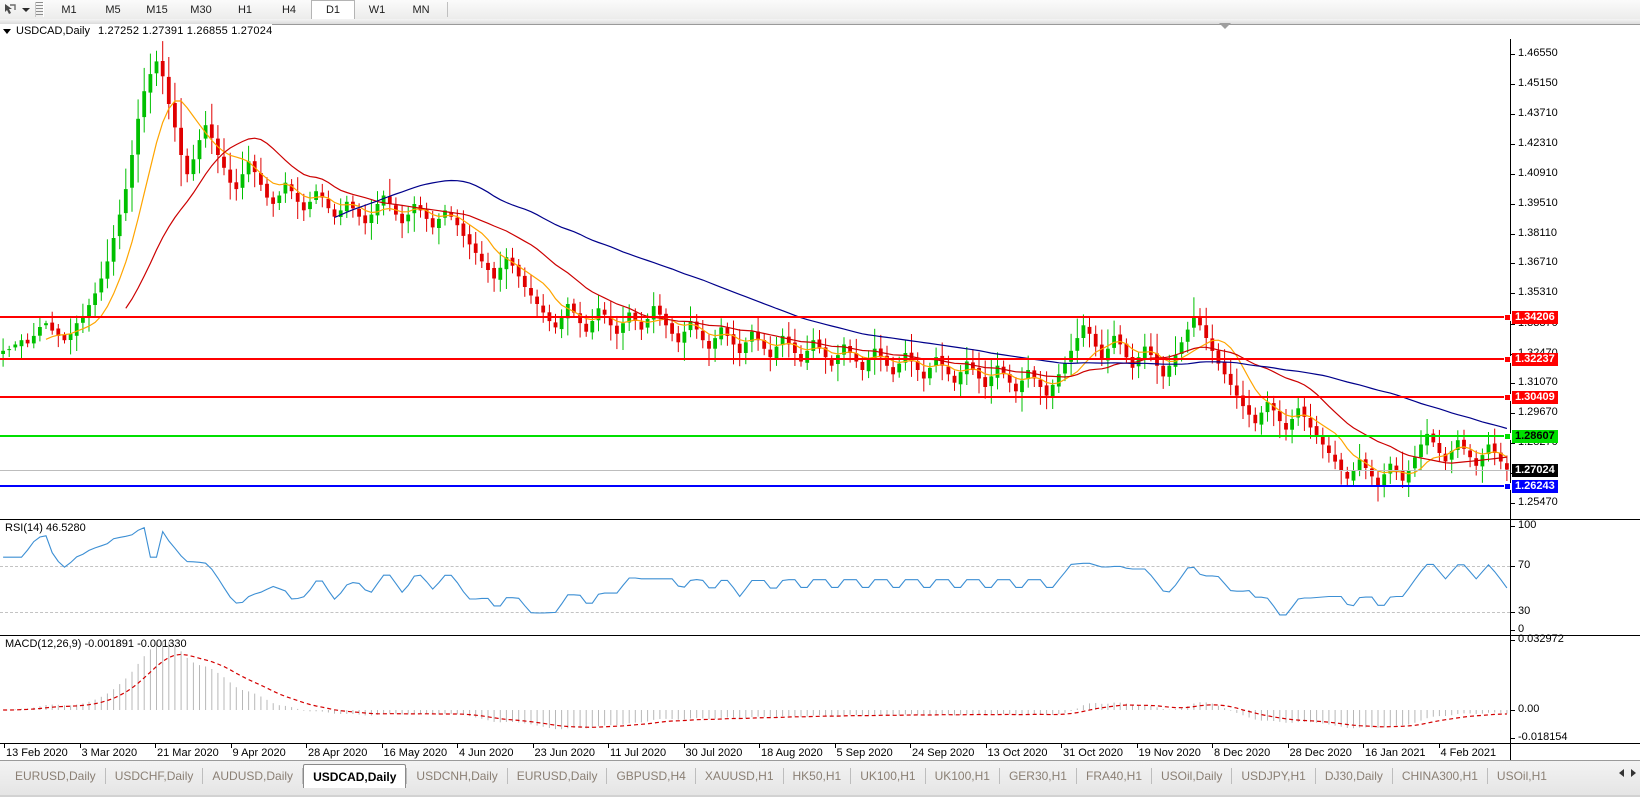 The image size is (1640, 797). Describe the element at coordinates (1521, 776) in the screenshot. I see `chart-tab-usoil-h1: USOil,H1` at that location.